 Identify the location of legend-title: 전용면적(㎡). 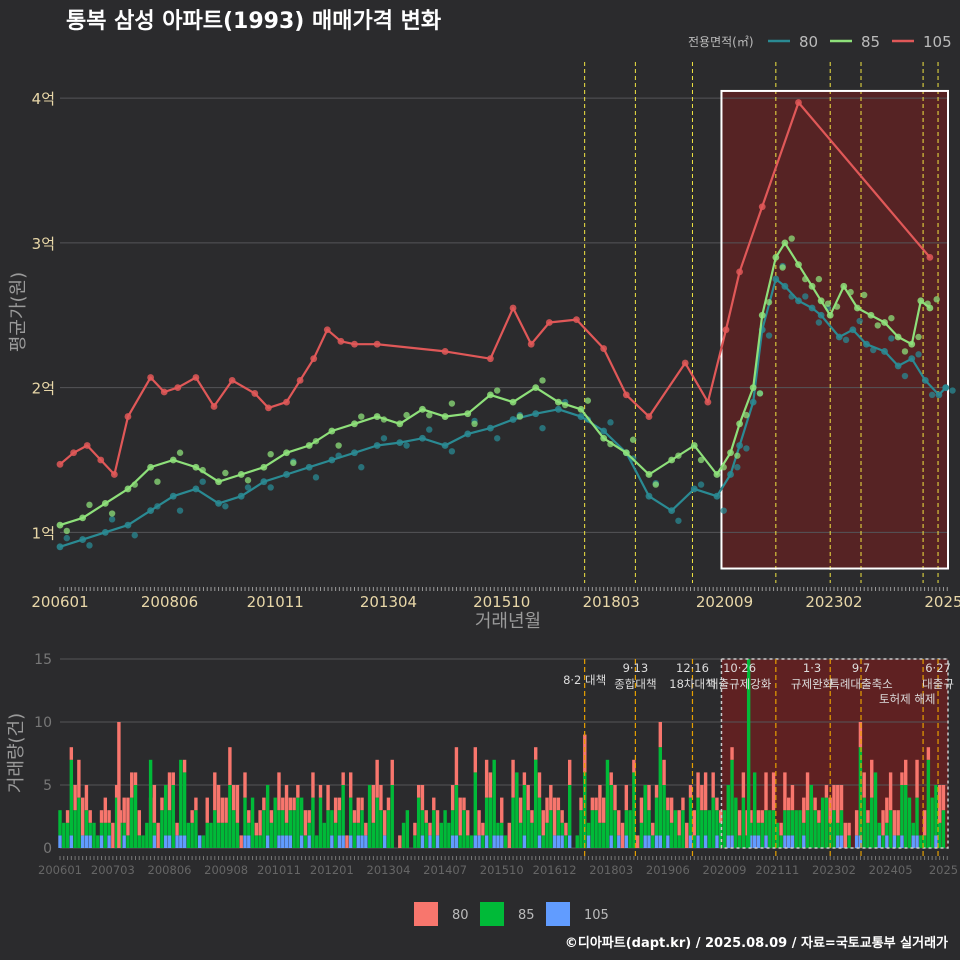
(721, 42).